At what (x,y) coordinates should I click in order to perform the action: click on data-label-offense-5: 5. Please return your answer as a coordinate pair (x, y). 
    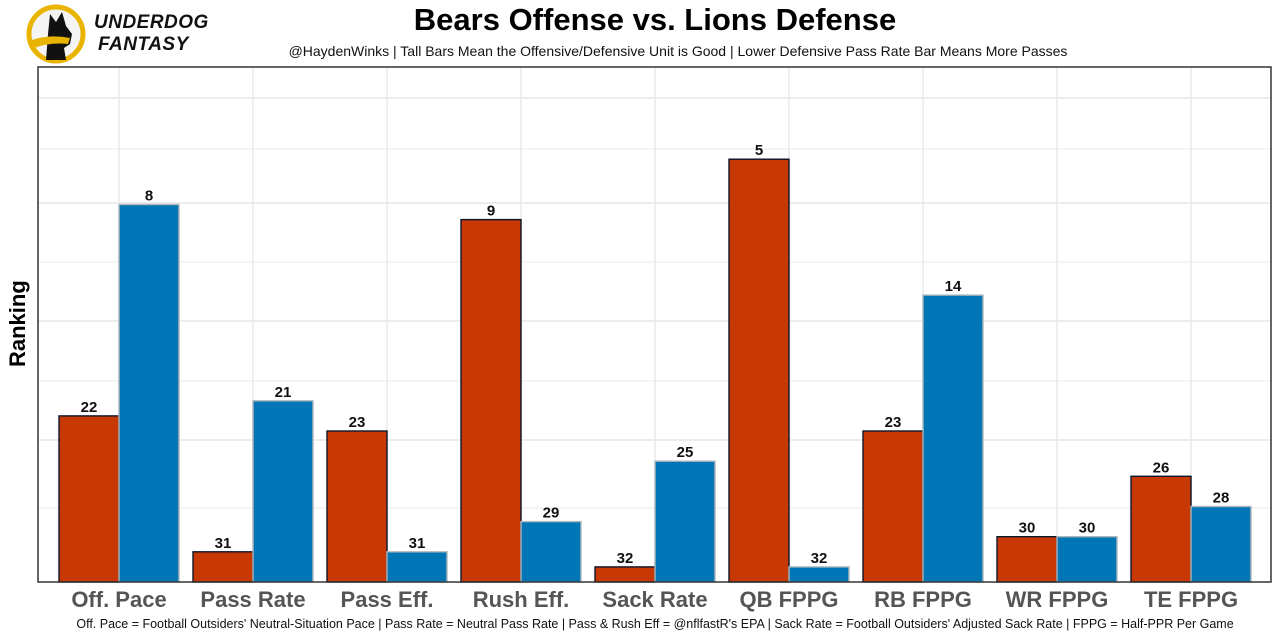
    Looking at the image, I should click on (759, 150).